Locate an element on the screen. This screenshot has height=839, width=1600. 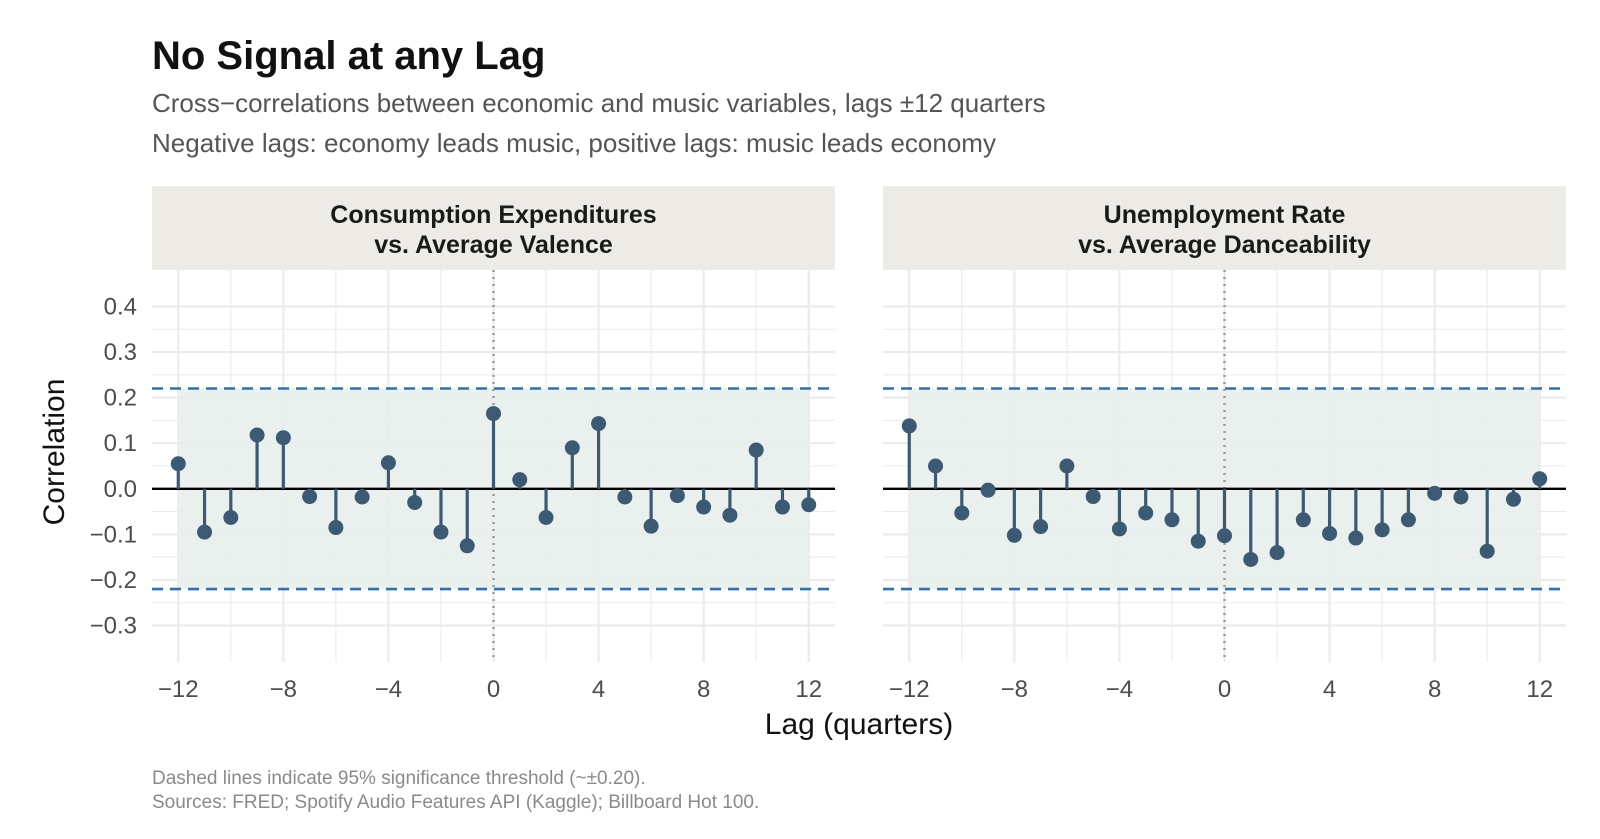
y-tick-label: −0.2 is located at coordinates (113, 580).